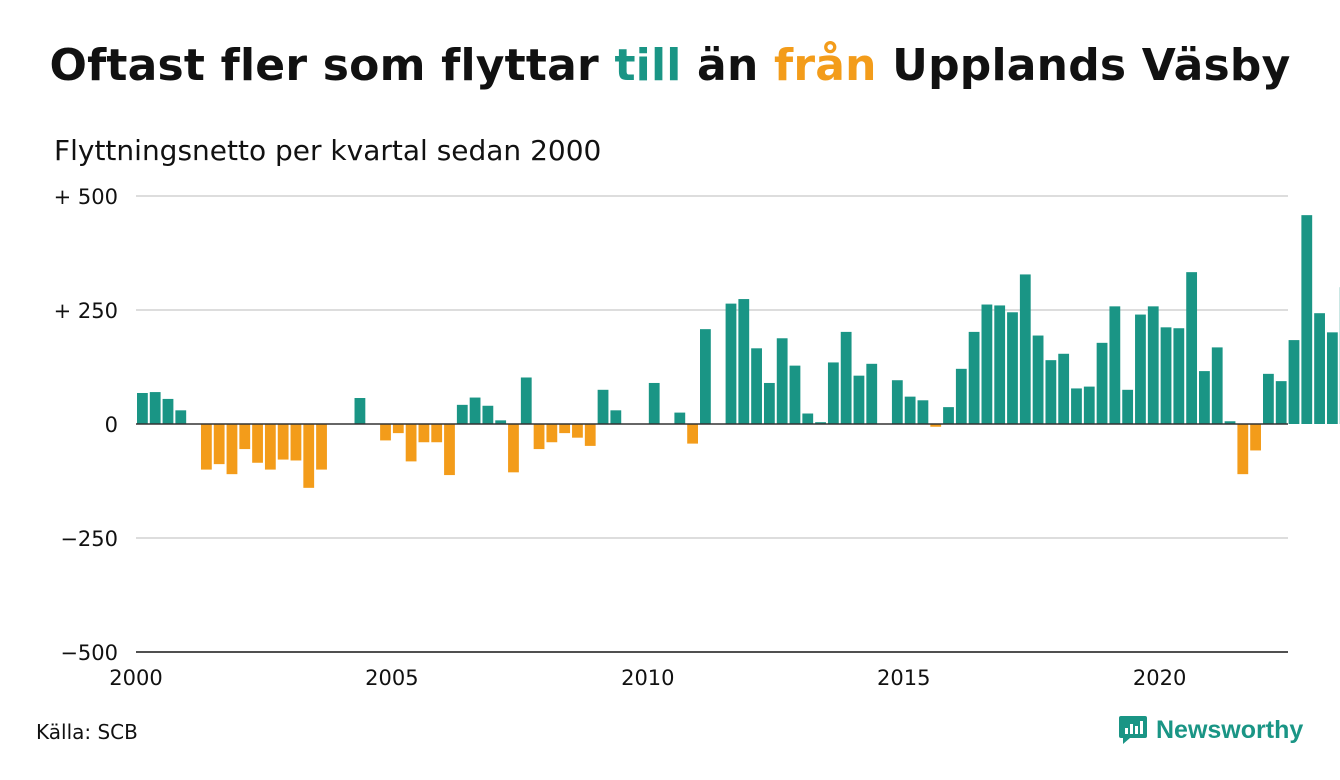 The width and height of the screenshot is (1340, 780). Describe the element at coordinates (86, 311) in the screenshot. I see `y-tick-label: + 250` at that location.